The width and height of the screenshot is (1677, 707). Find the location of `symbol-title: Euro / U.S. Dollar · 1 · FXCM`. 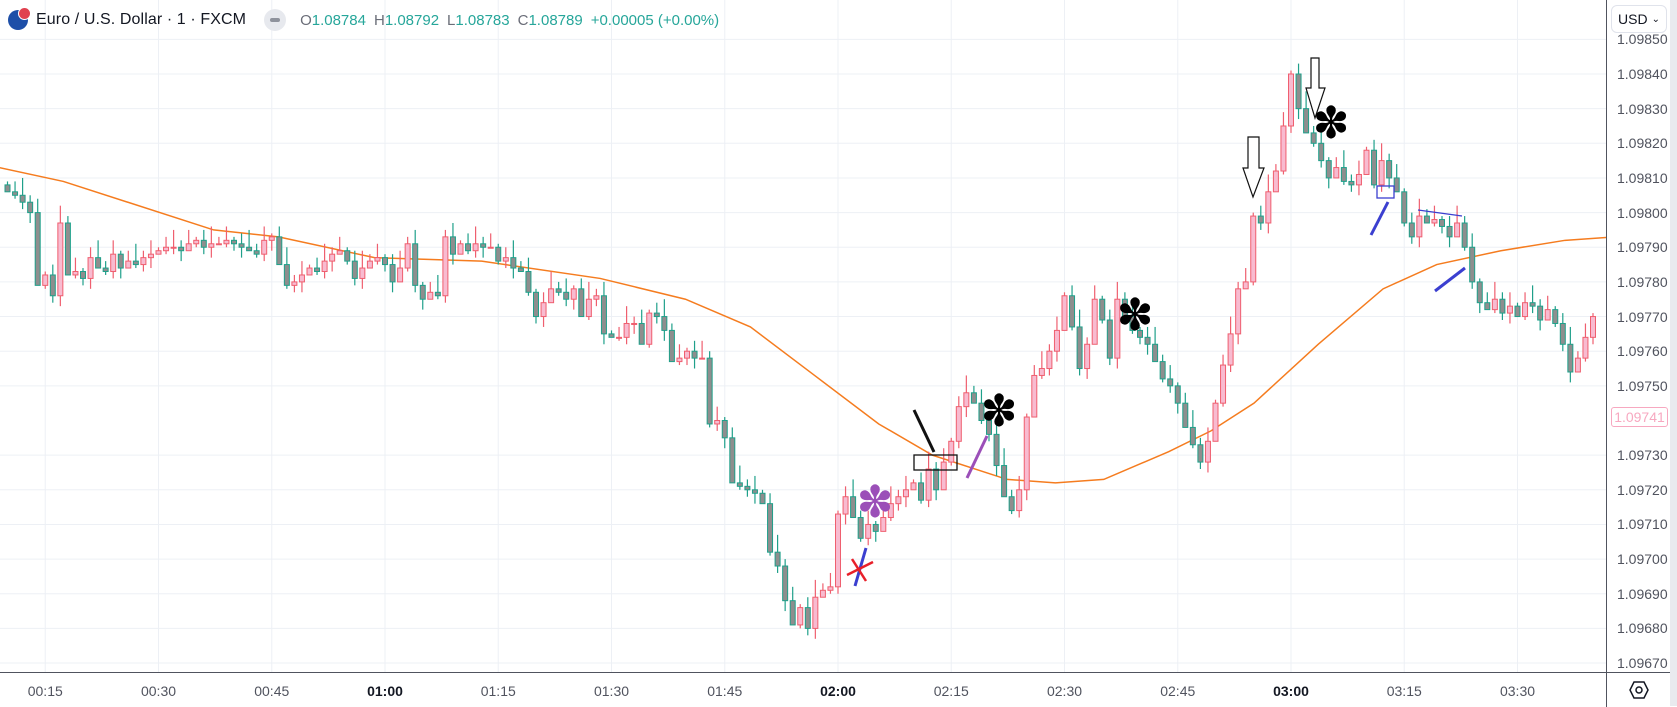

symbol-title: Euro / U.S. Dollar · 1 · FXCM is located at coordinates (141, 19).